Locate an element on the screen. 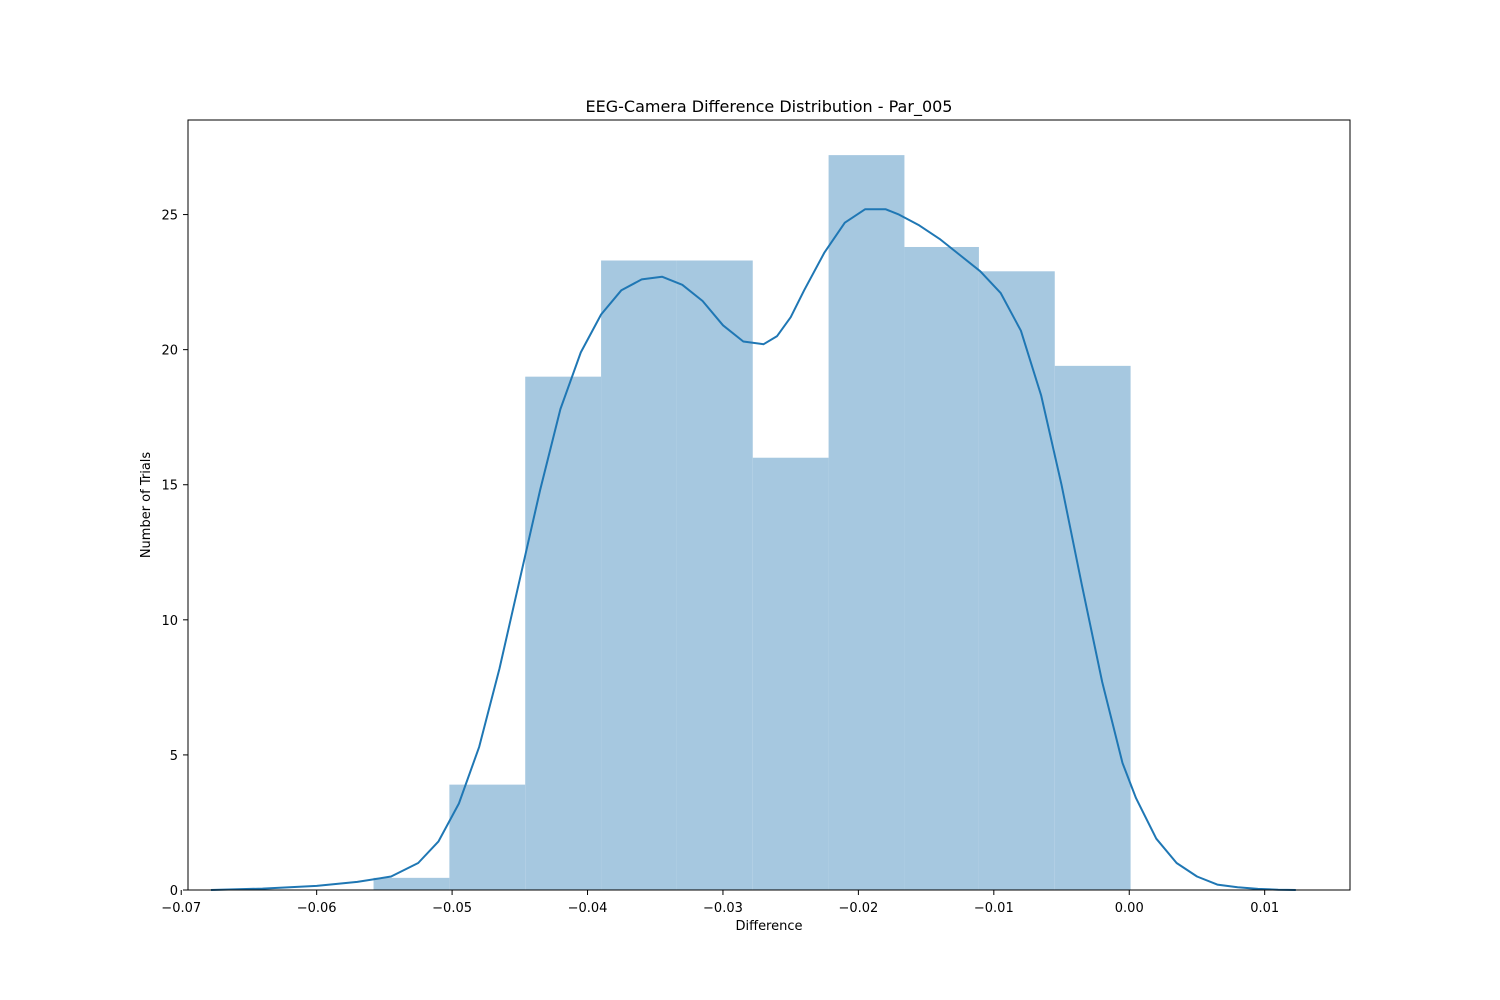 The width and height of the screenshot is (1500, 1000). y-tick-label: 10 is located at coordinates (169, 621).